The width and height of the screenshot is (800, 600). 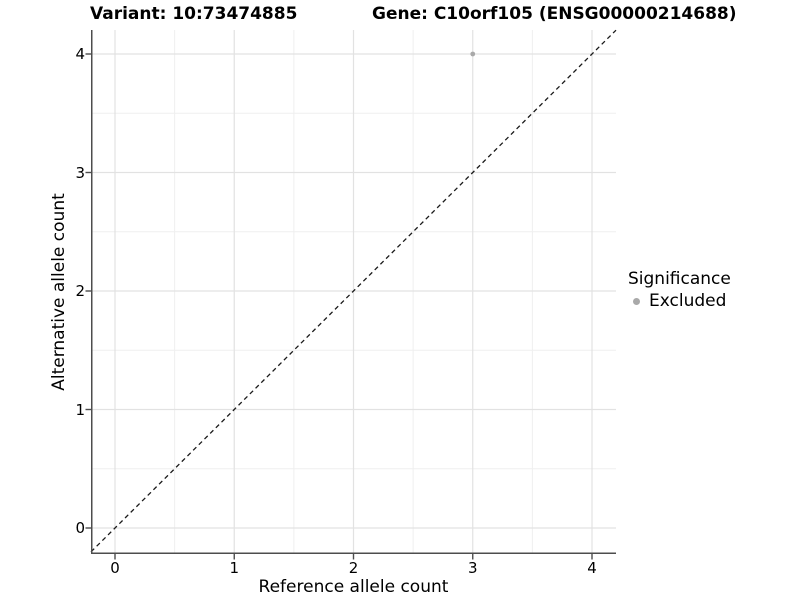 I want to click on x-tick-label: 0, so click(x=115, y=568).